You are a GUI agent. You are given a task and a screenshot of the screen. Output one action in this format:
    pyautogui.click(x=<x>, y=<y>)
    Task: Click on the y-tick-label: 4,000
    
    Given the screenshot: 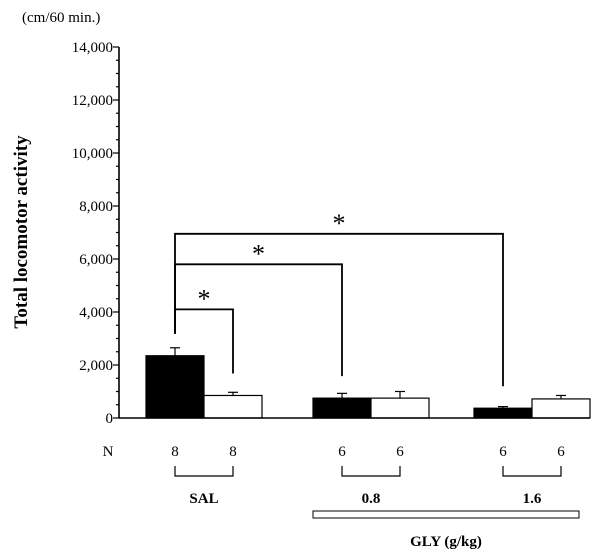 What is the action you would take?
    pyautogui.click(x=96, y=313)
    